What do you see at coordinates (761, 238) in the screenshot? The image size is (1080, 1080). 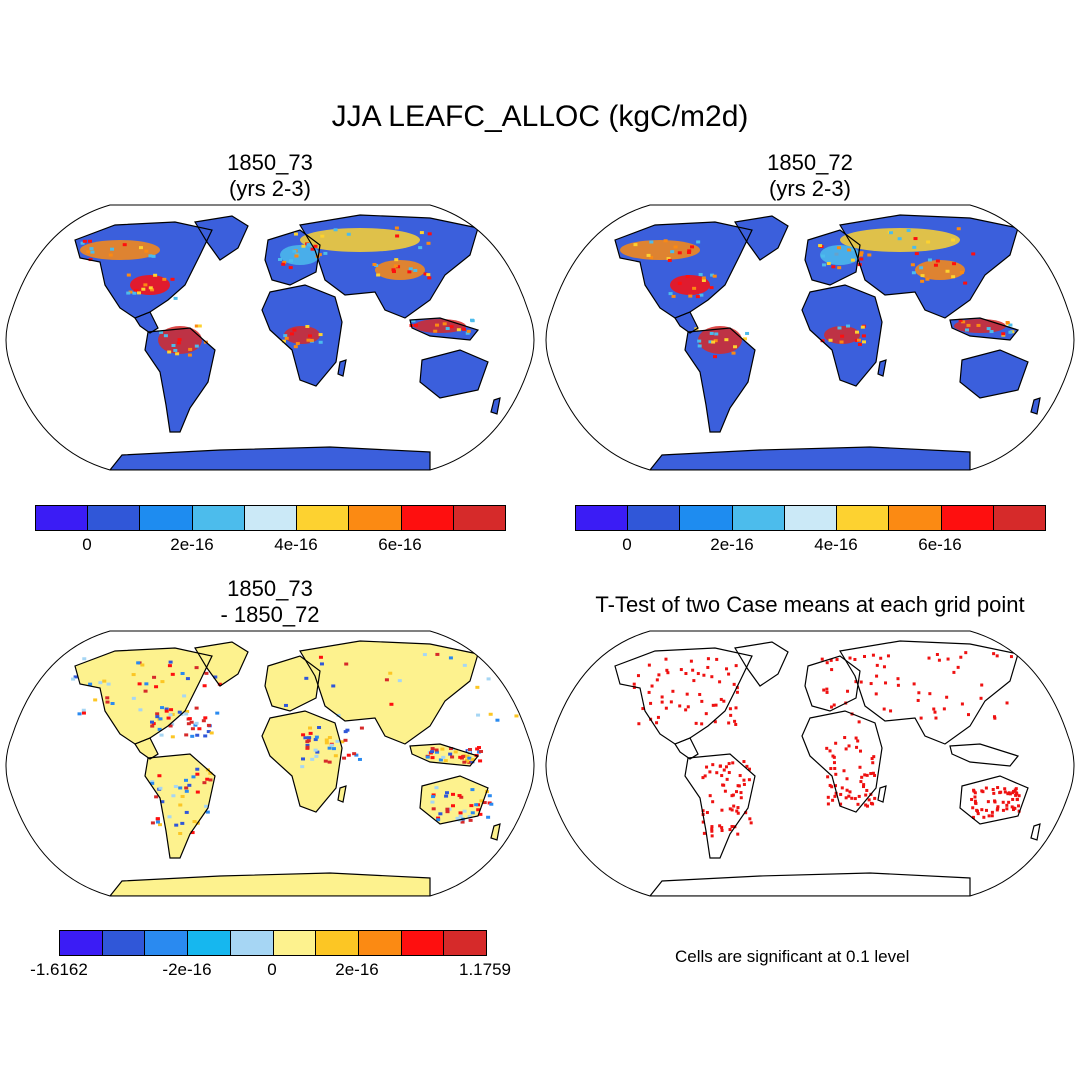 I see `greenland` at bounding box center [761, 238].